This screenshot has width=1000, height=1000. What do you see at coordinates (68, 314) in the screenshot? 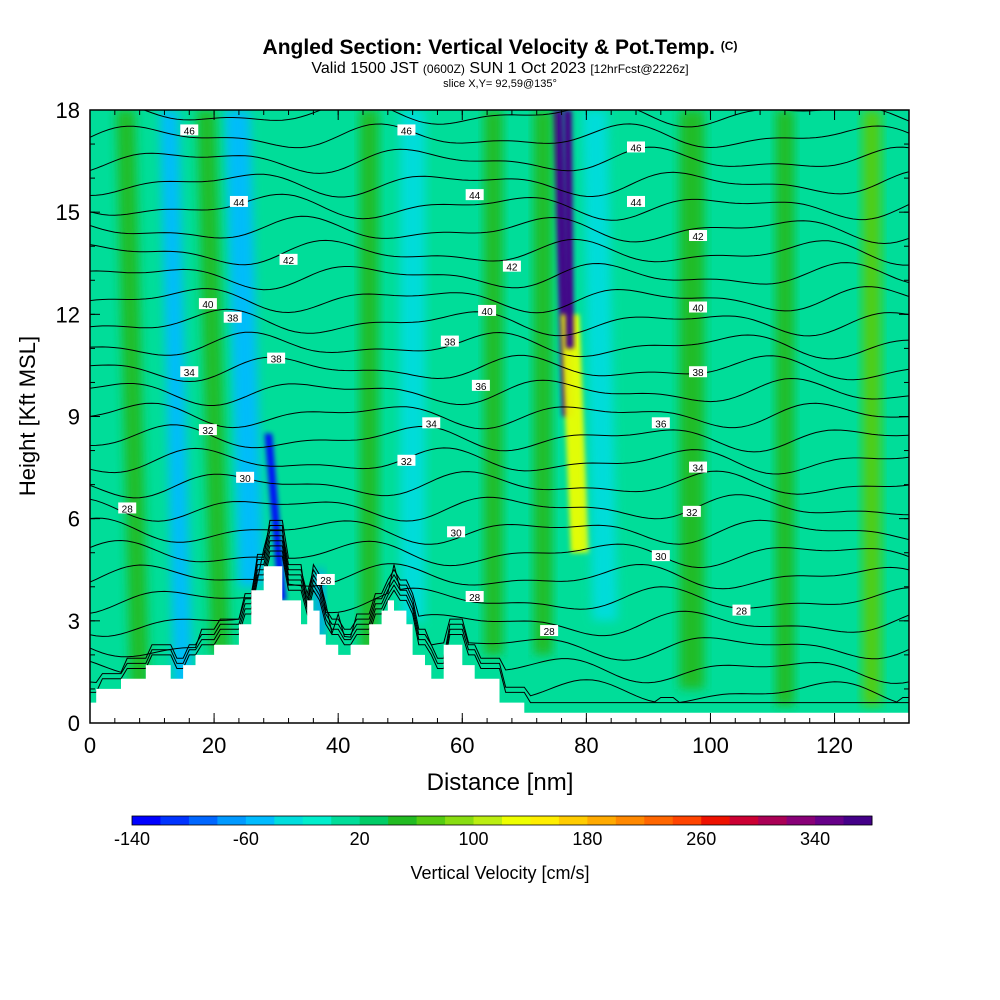
I see `y-tick-label: 12` at bounding box center [68, 314].